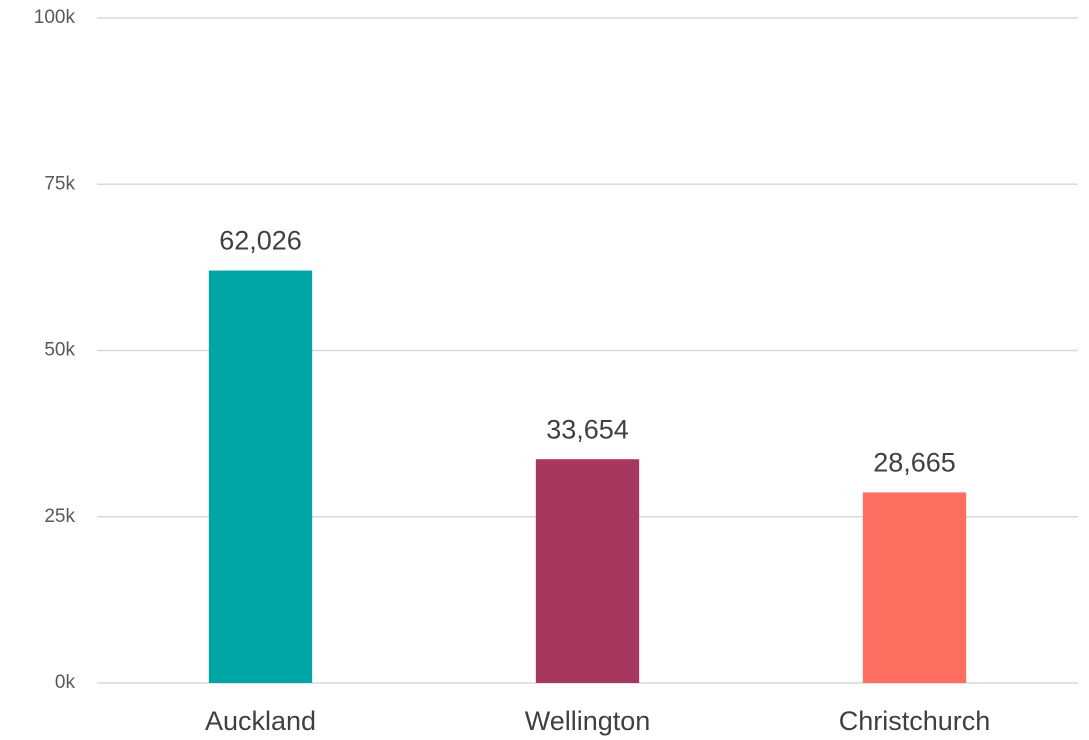 This screenshot has height=740, width=1089. I want to click on x-tick-label: Christchurch, so click(915, 721).